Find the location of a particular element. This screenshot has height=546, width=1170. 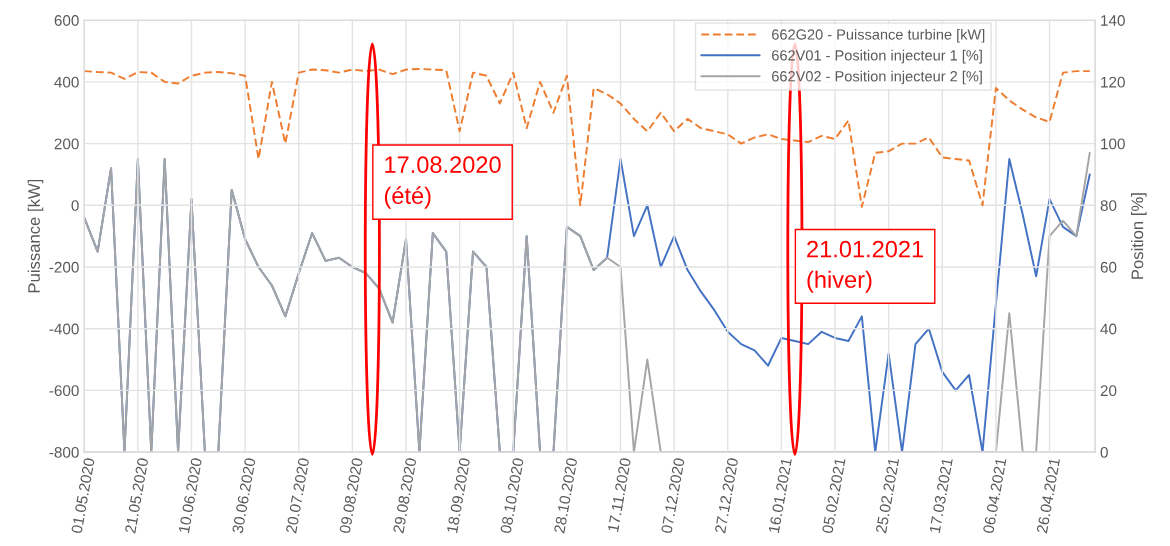

x-tick-label: 01.05.2020 is located at coordinates (83, 495).